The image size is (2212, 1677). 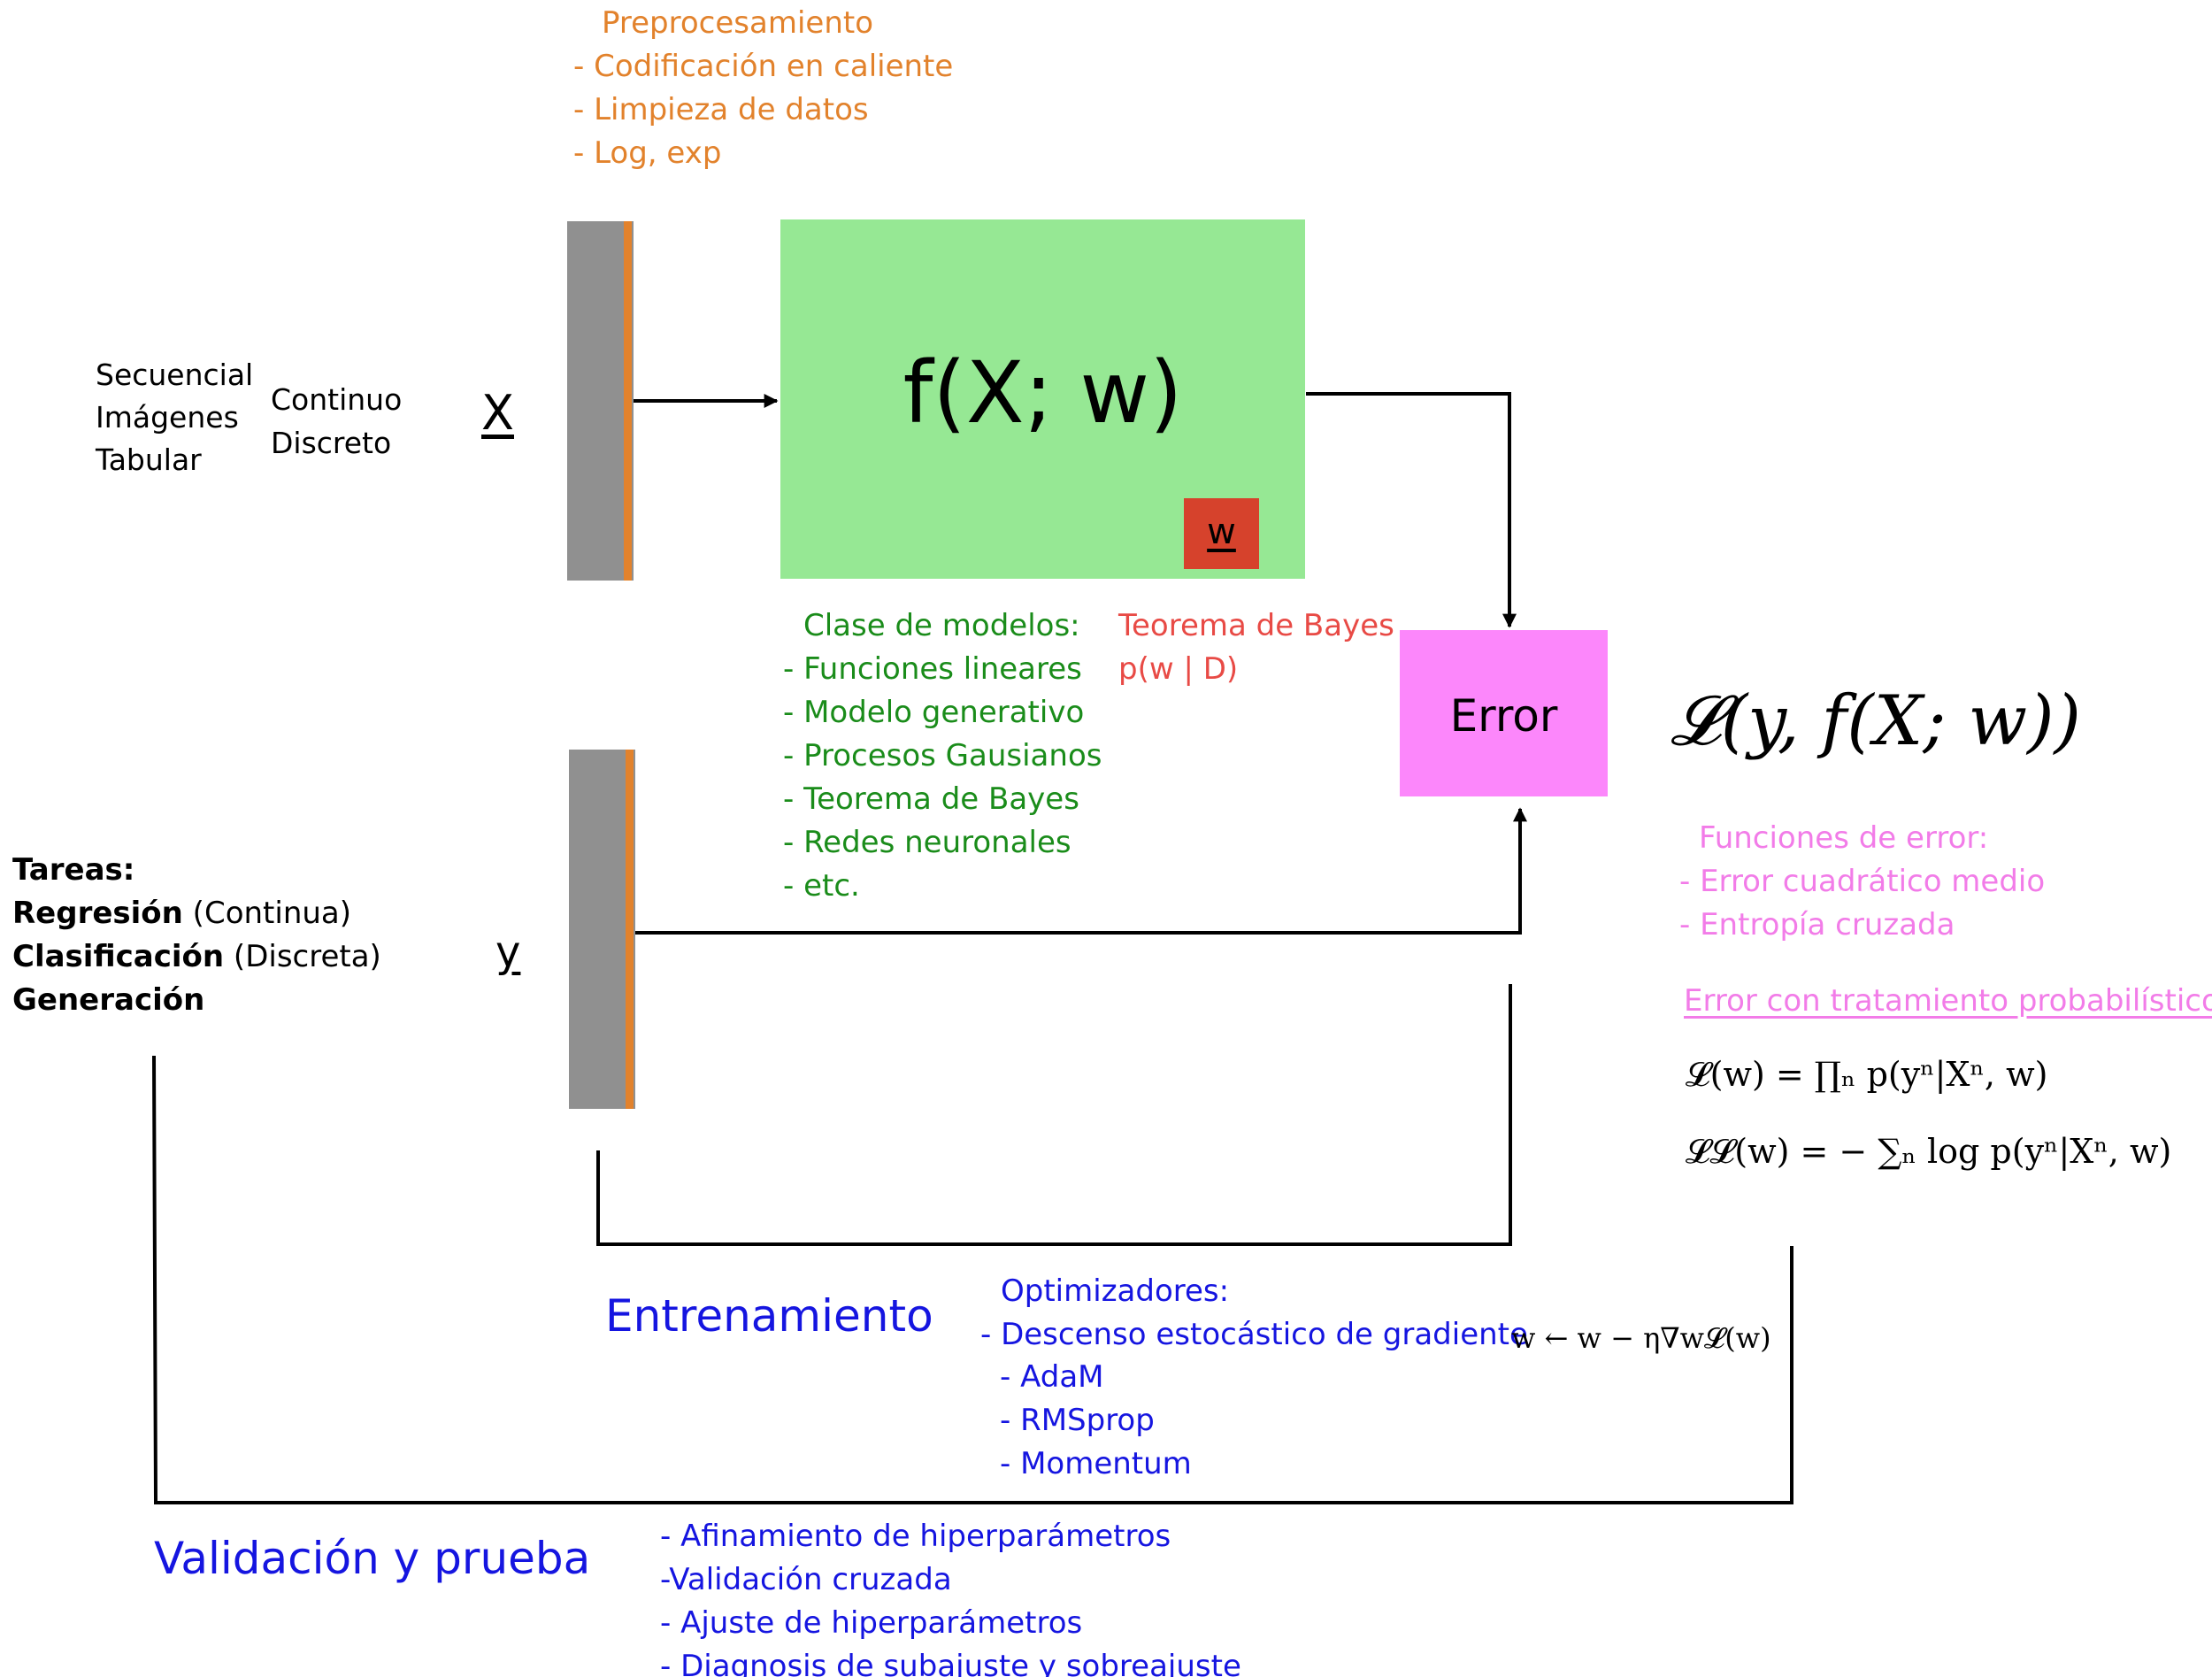 What do you see at coordinates (1052, 1377) in the screenshot?
I see `optimizer-item: - AdaM` at bounding box center [1052, 1377].